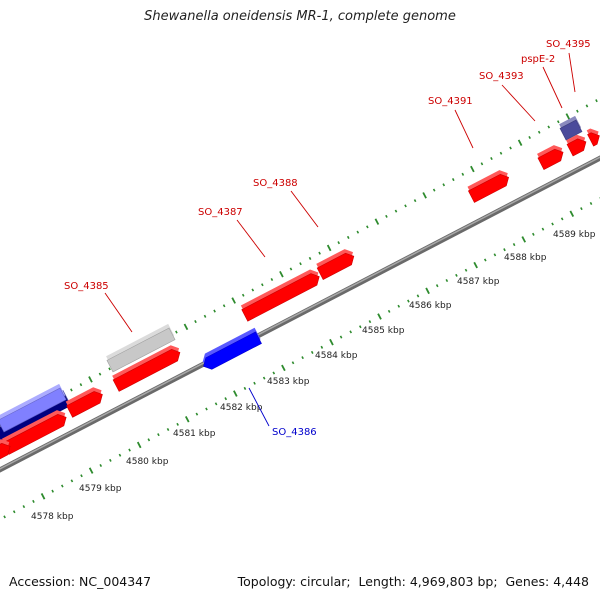  I want to click on accession-info: Accession: NC_004347, so click(80, 581).